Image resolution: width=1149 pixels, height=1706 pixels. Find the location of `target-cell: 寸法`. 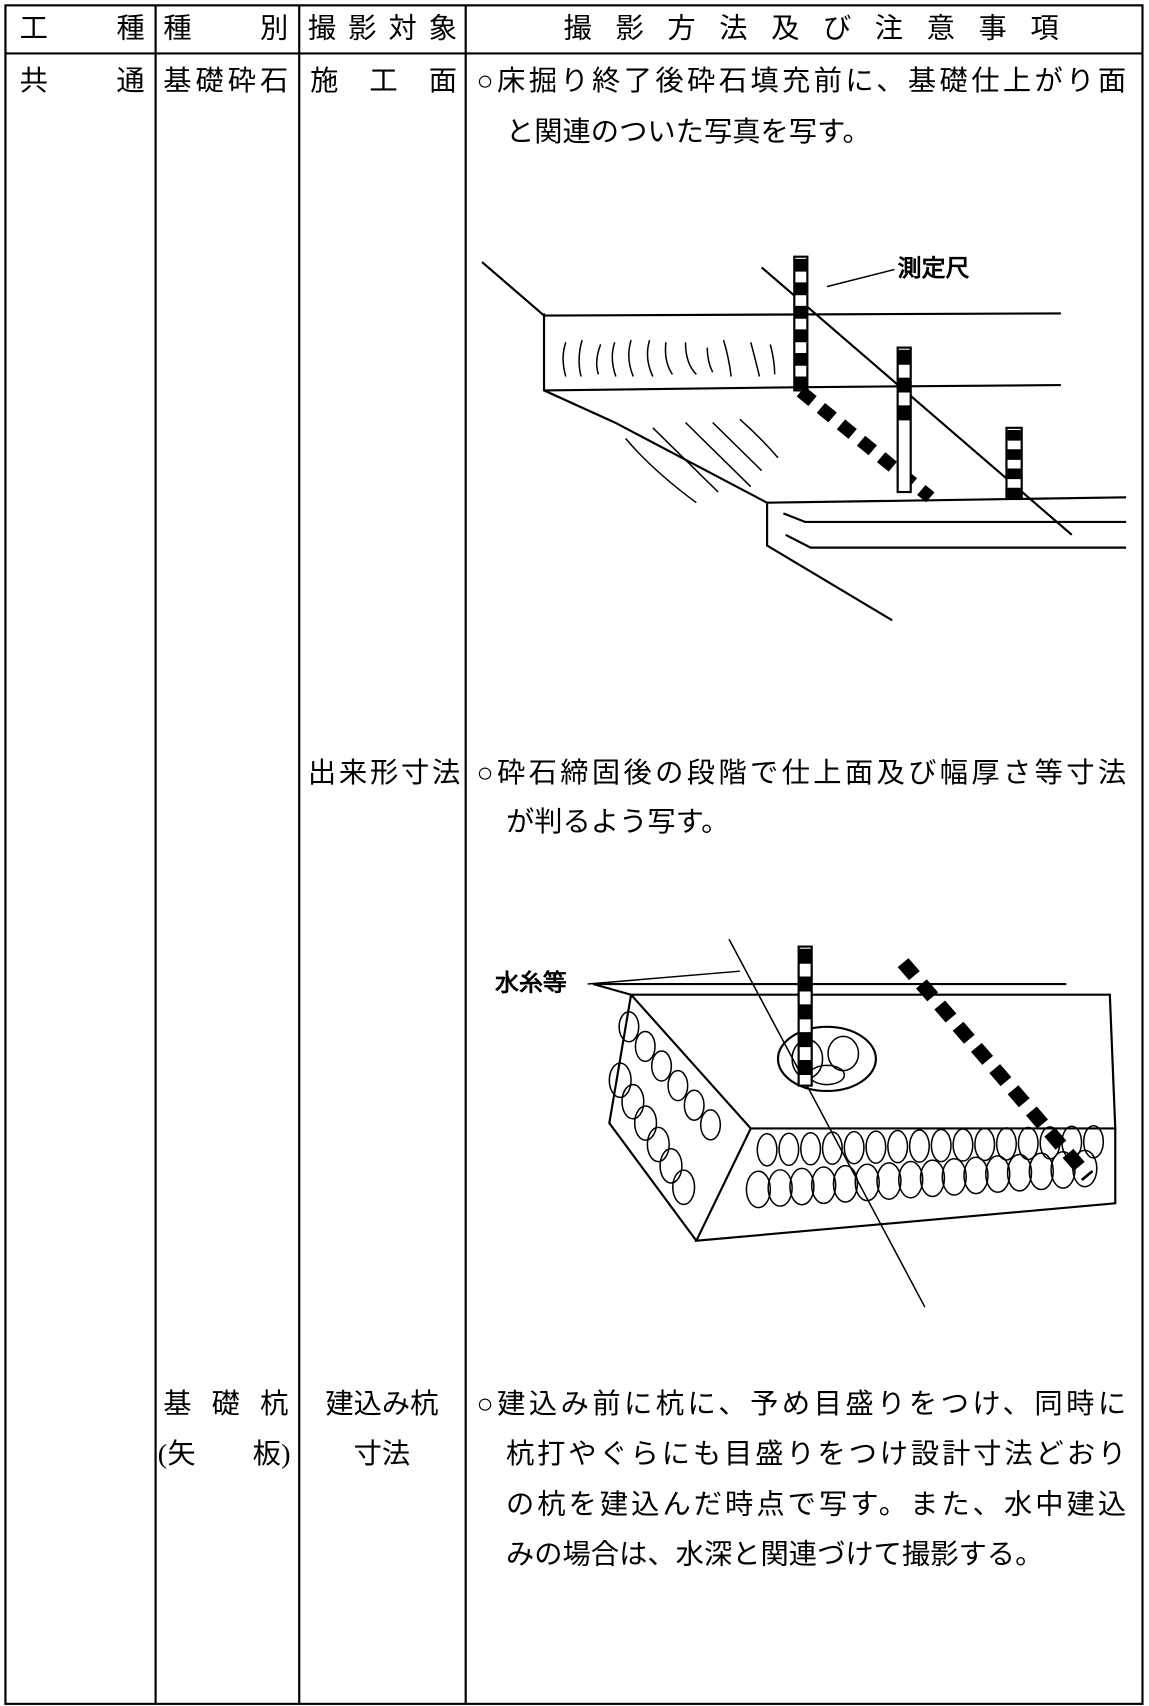

target-cell: 寸法 is located at coordinates (382, 1454).